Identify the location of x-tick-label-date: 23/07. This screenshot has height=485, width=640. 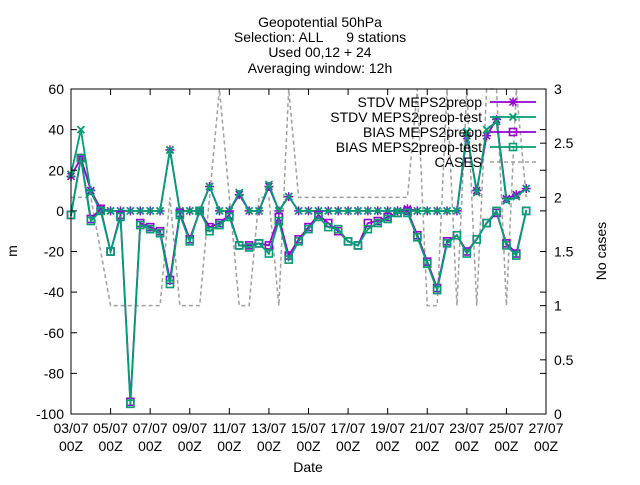
(466, 428).